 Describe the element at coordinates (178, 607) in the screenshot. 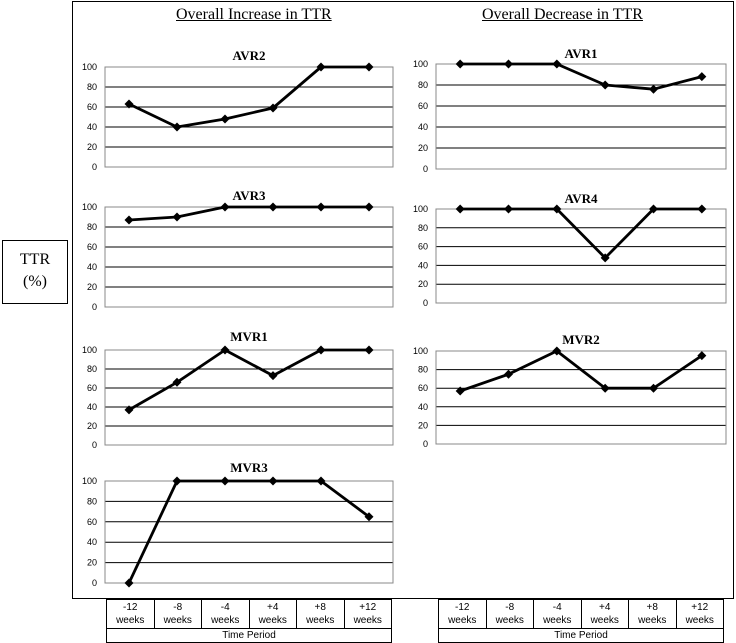

I see `x-category-value: -8` at that location.